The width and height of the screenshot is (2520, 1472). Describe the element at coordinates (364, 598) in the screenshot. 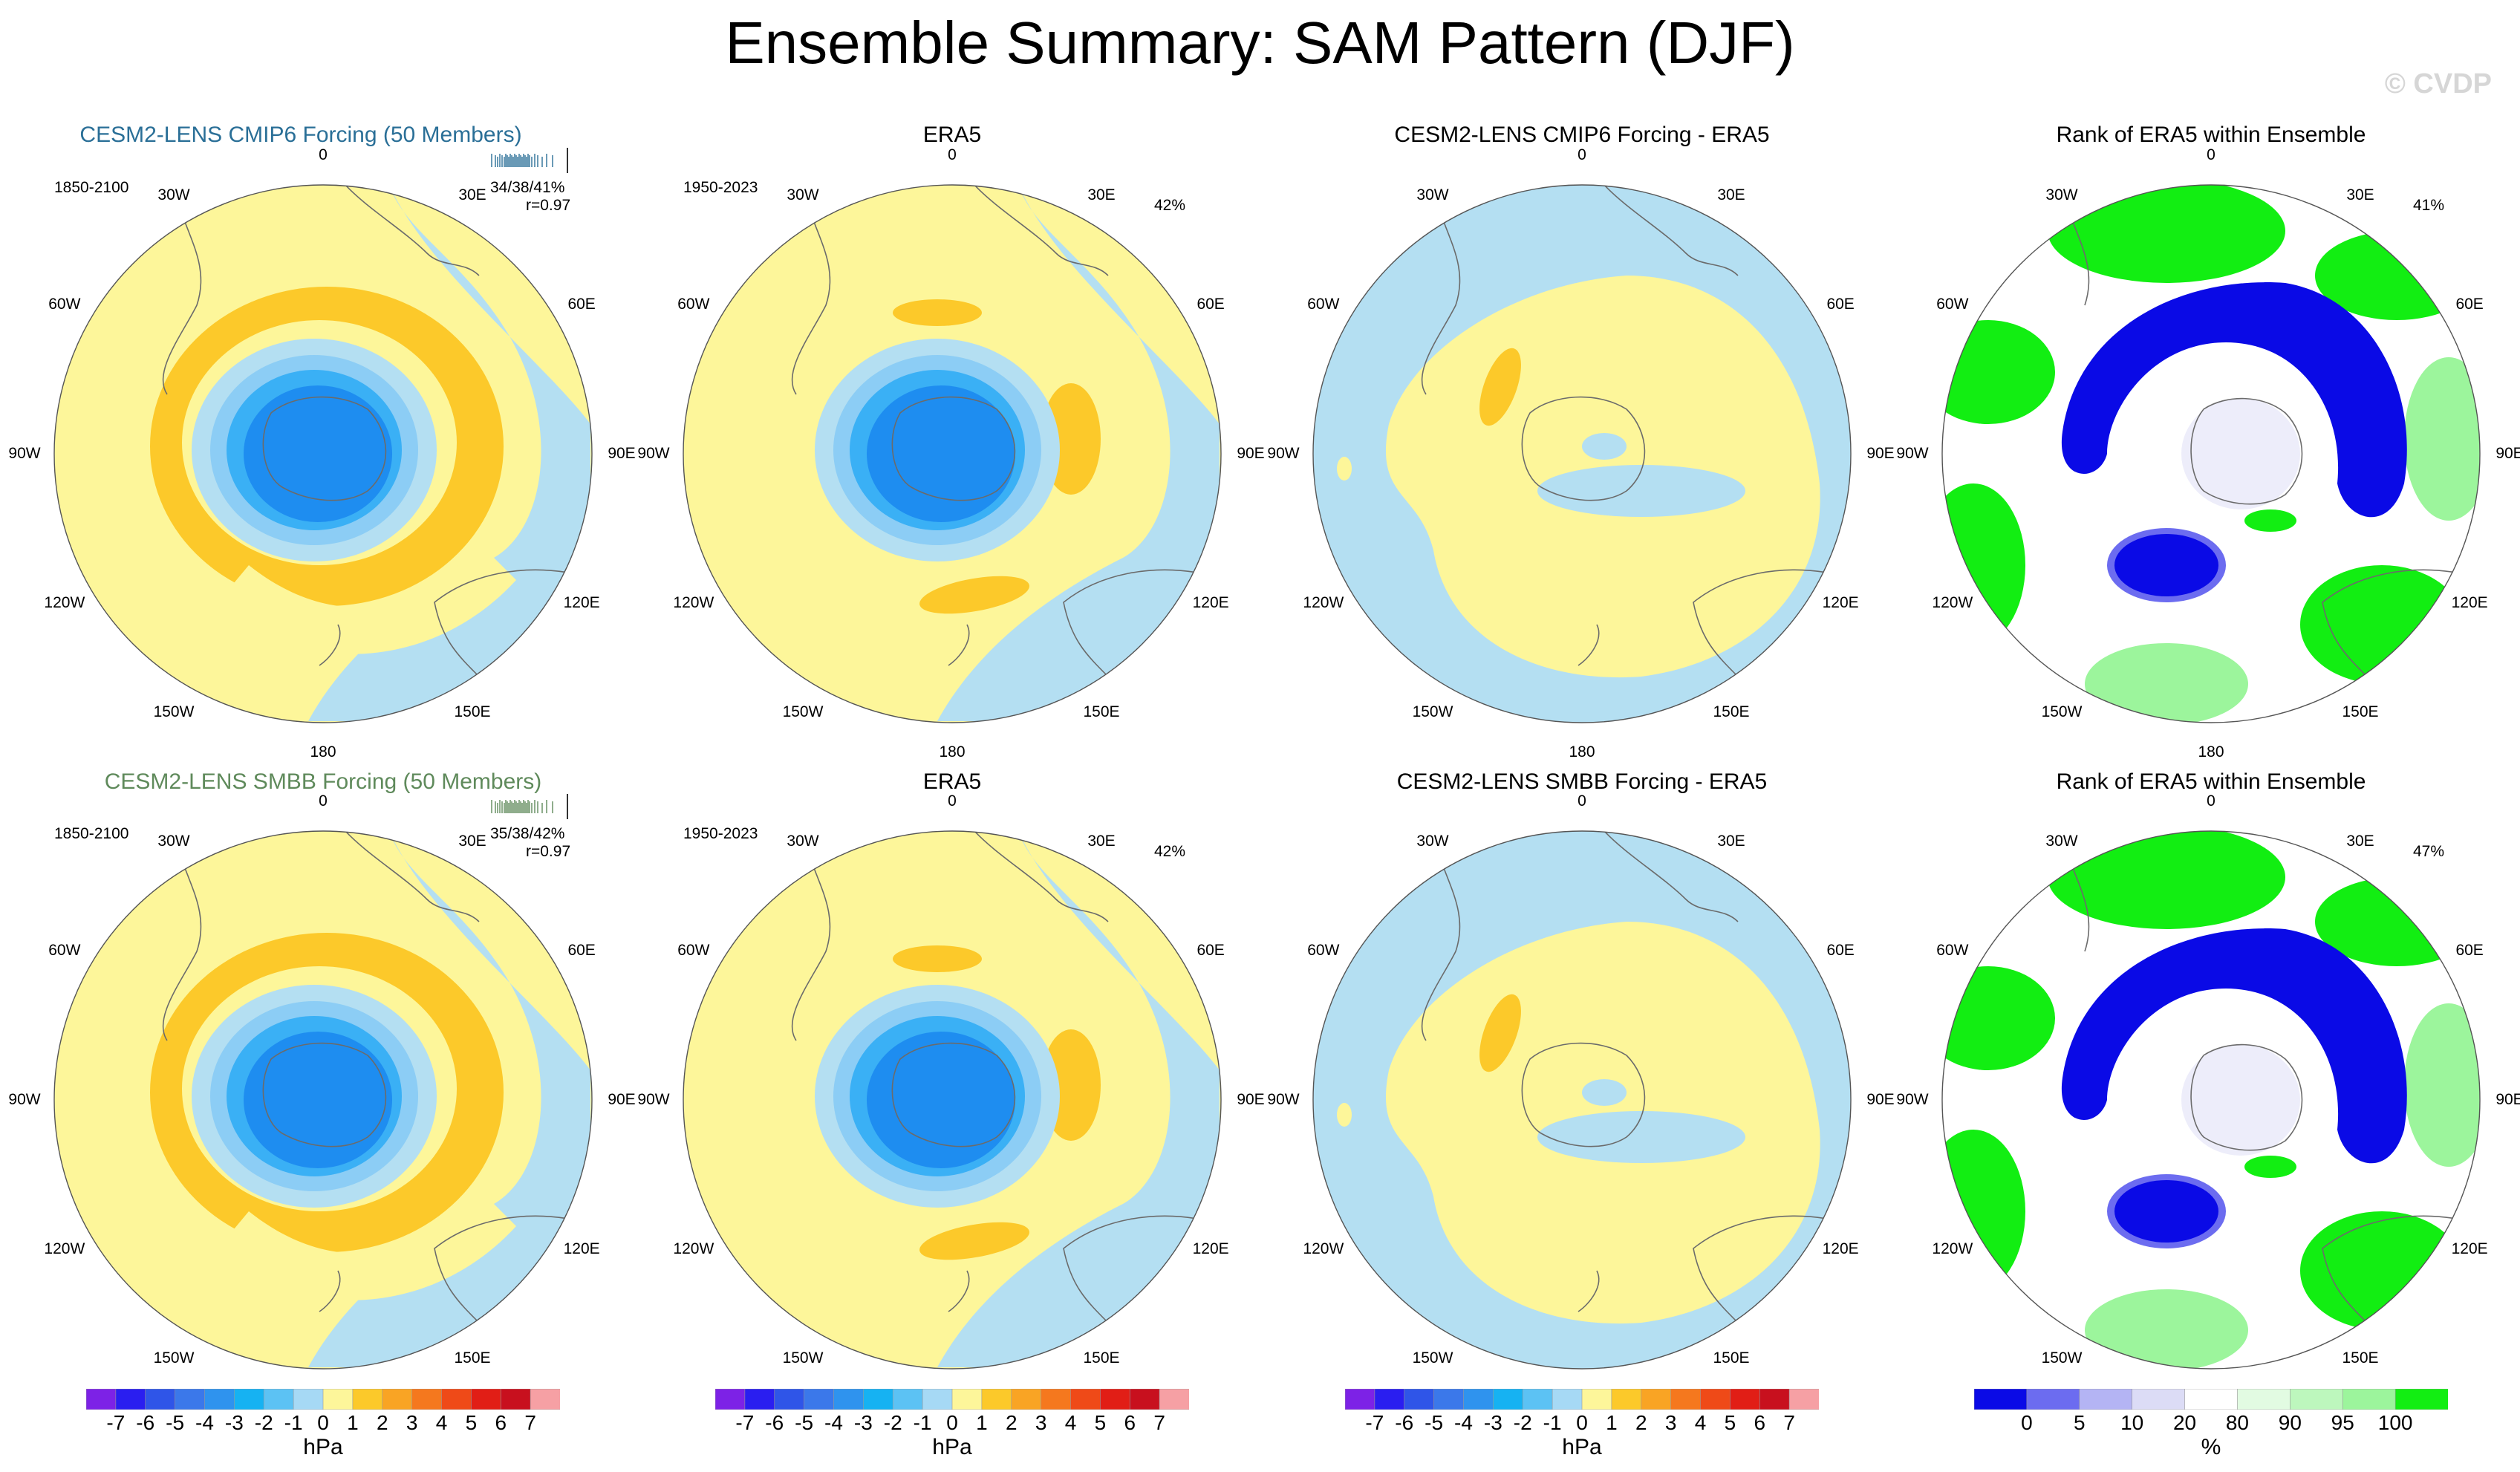

I see `ring-break` at that location.